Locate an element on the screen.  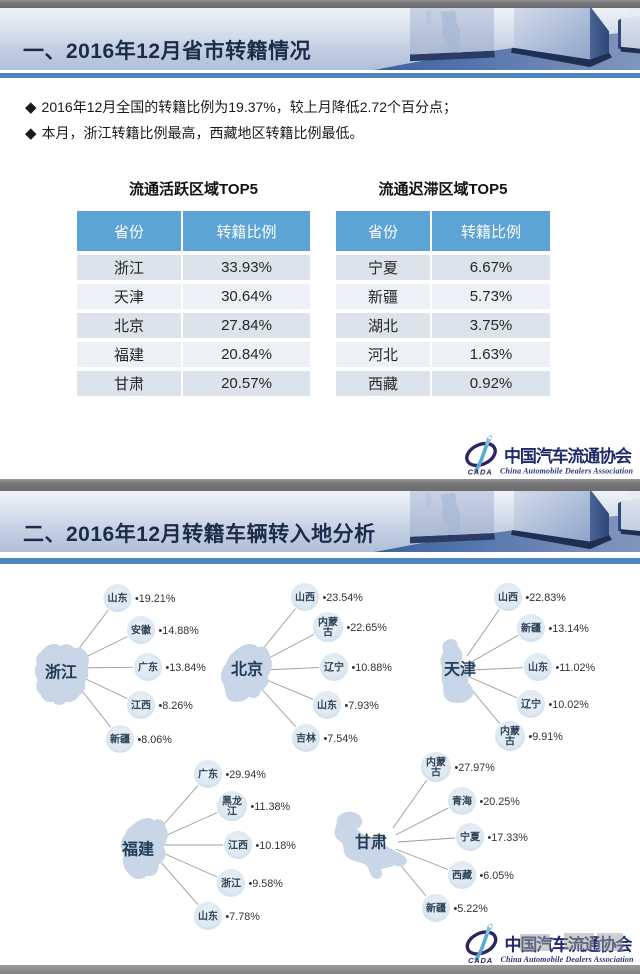
svg-text: •20.25% is located at coordinates (500, 802).